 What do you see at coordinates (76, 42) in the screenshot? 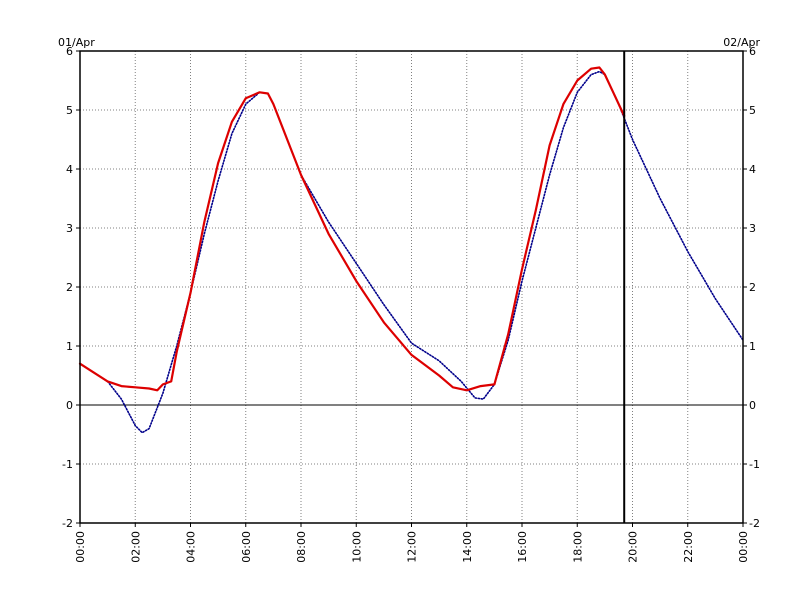
I see `date-label-left: 01/Apr` at bounding box center [76, 42].